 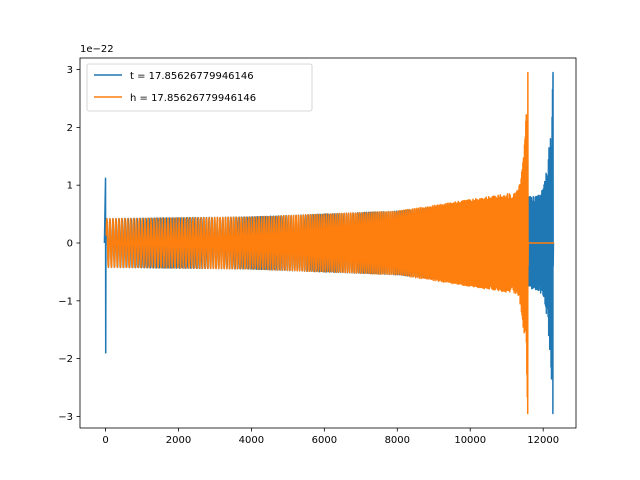 What do you see at coordinates (470, 440) in the screenshot?
I see `x-tick-label: 10000` at bounding box center [470, 440].